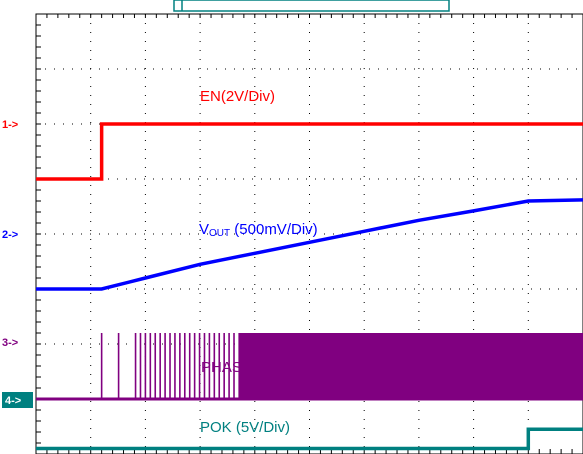 Image resolution: width=583 pixels, height=454 pixels. I want to click on channel-marker-4-box, so click(17, 400).